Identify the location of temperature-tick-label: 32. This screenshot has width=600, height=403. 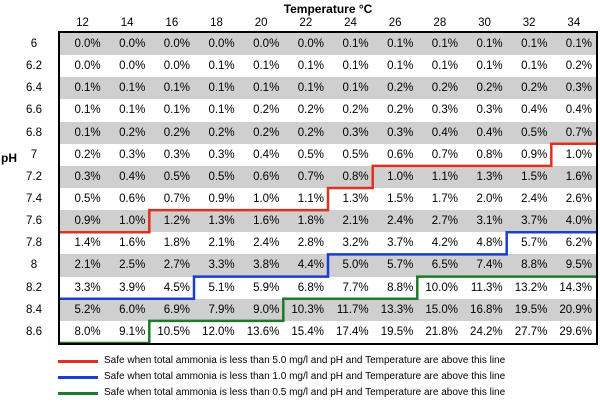
(529, 23).